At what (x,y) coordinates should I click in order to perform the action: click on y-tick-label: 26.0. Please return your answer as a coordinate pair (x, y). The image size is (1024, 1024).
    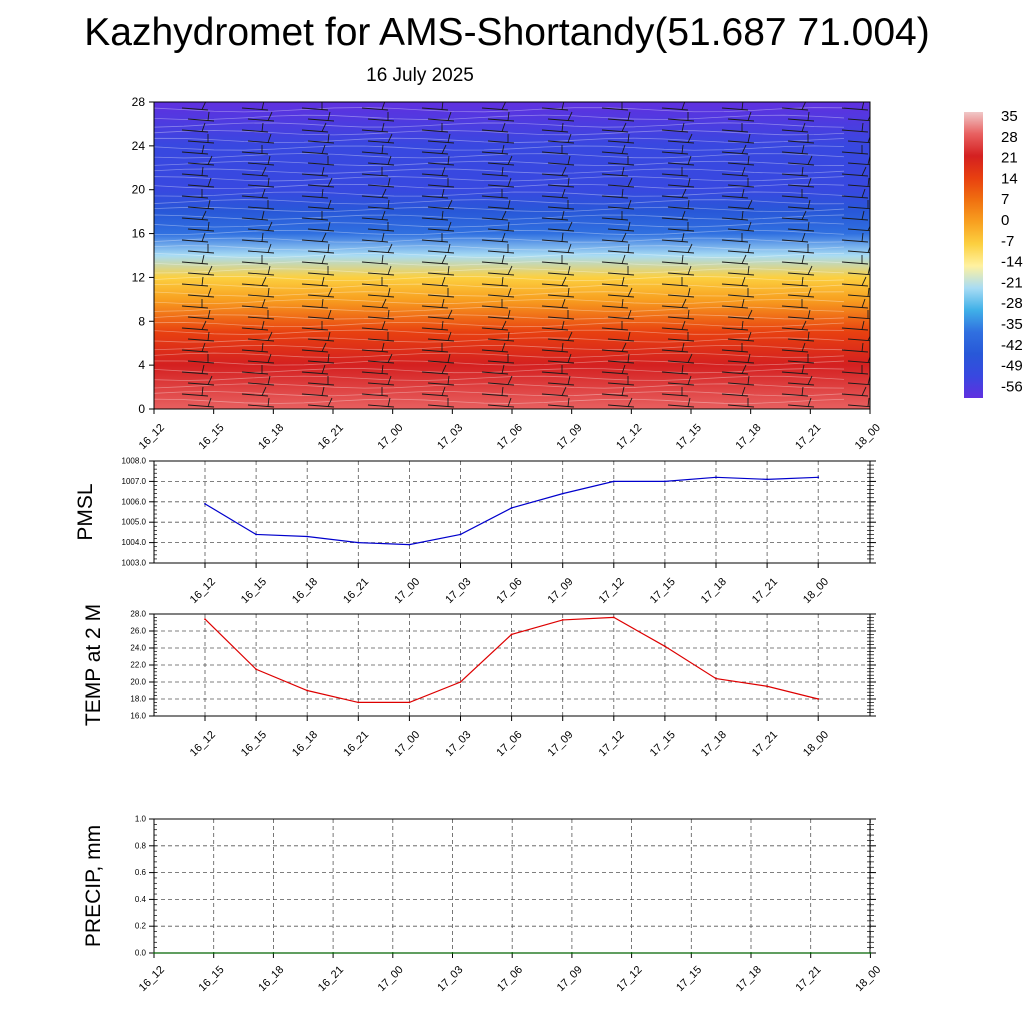
    Looking at the image, I should click on (138, 631).